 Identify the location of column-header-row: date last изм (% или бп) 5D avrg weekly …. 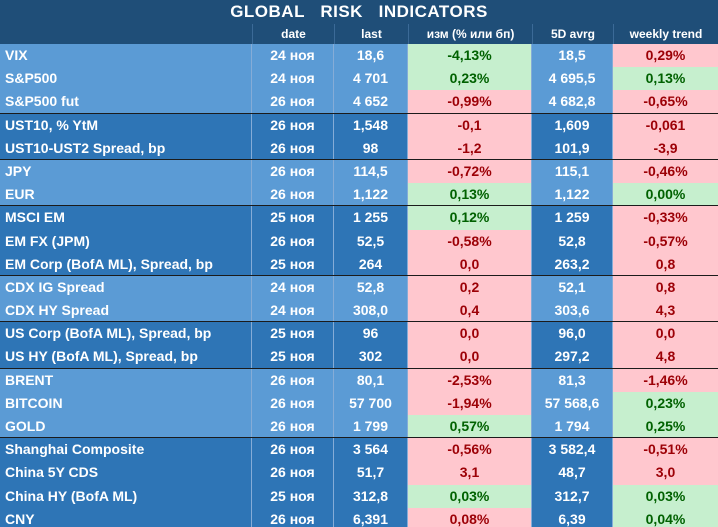
(359, 34).